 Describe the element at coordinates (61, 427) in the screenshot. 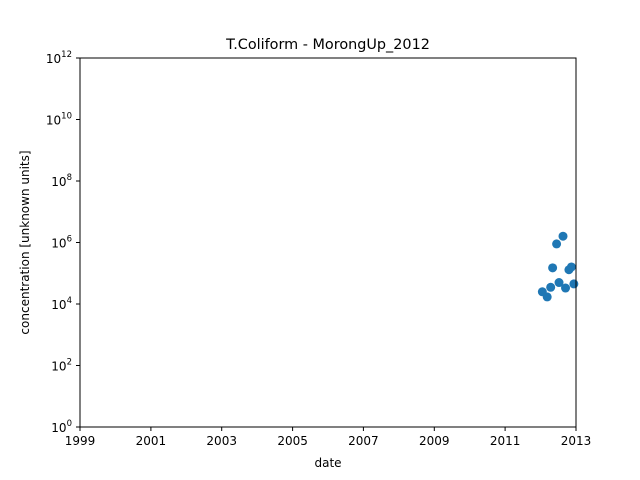

I see `y-tick-label: 10⁰` at that location.